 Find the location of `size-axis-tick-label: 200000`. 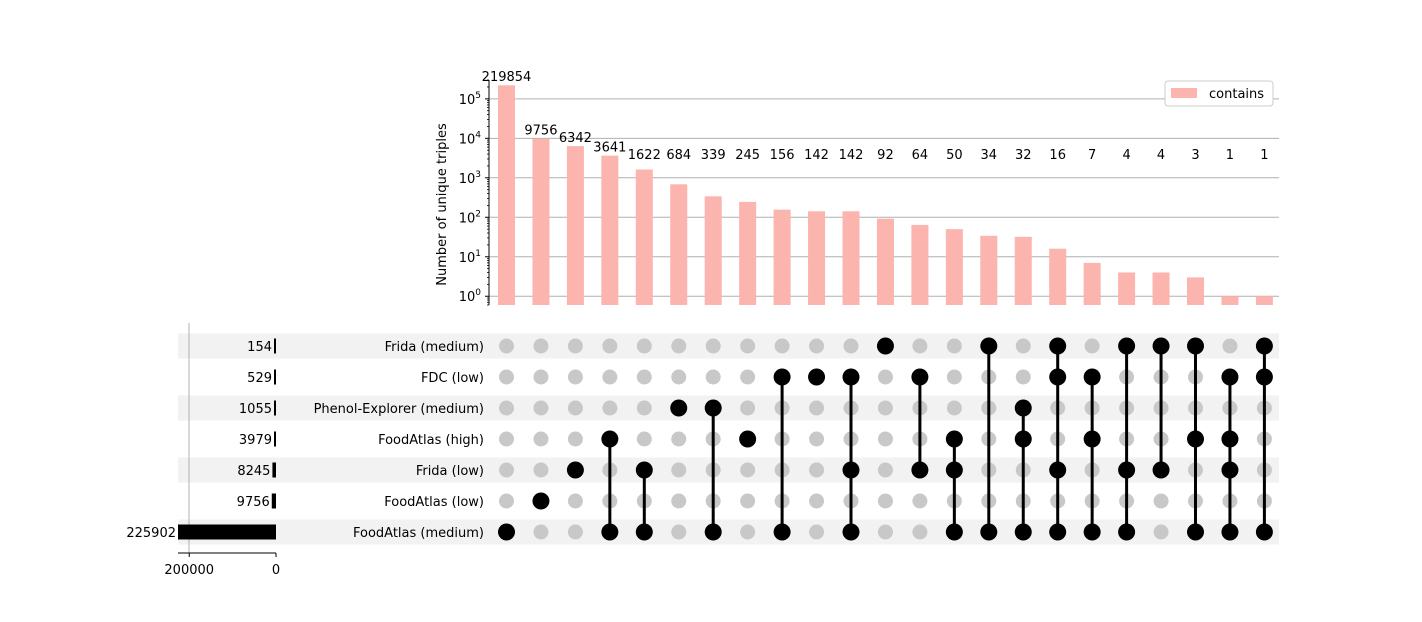

size-axis-tick-label: 200000 is located at coordinates (189, 570).